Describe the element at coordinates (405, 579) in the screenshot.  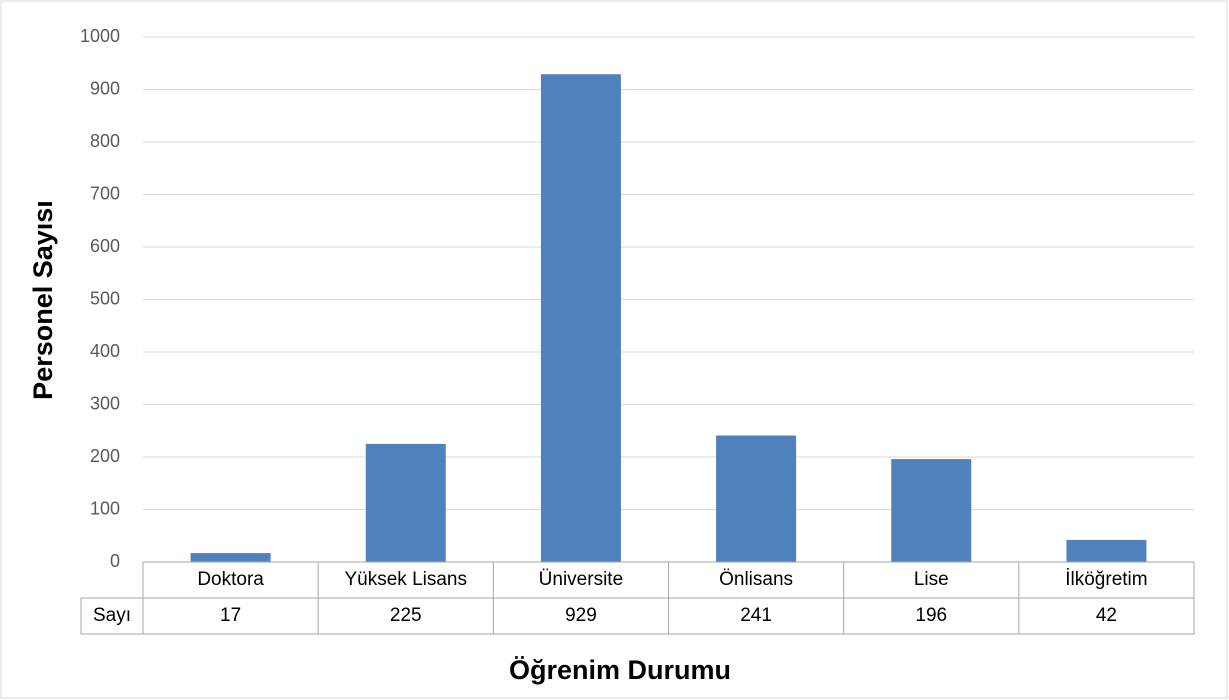
I see `x-tick-label: Yüksek Lisans` at that location.